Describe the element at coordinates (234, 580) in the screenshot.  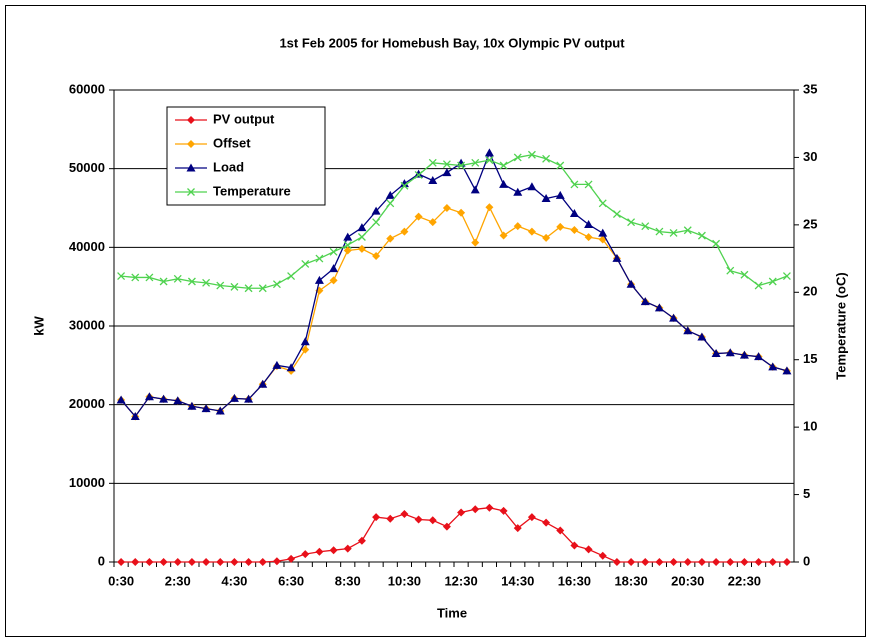
I see `x-tick-label: 4:30` at that location.